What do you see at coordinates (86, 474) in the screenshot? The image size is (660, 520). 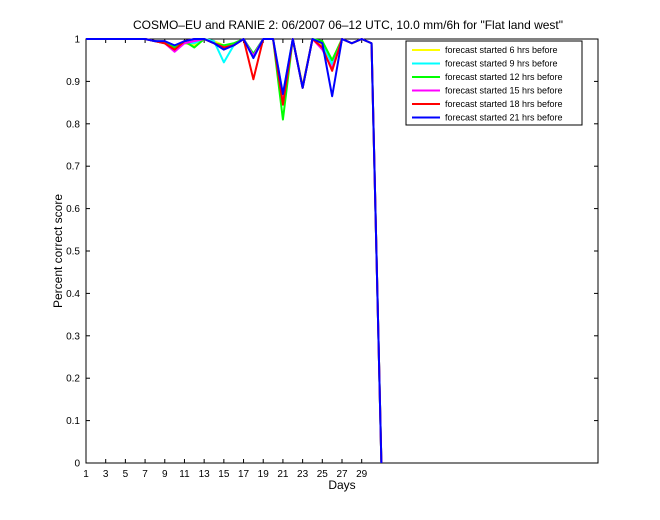 I see `x-tick-label: 1` at bounding box center [86, 474].